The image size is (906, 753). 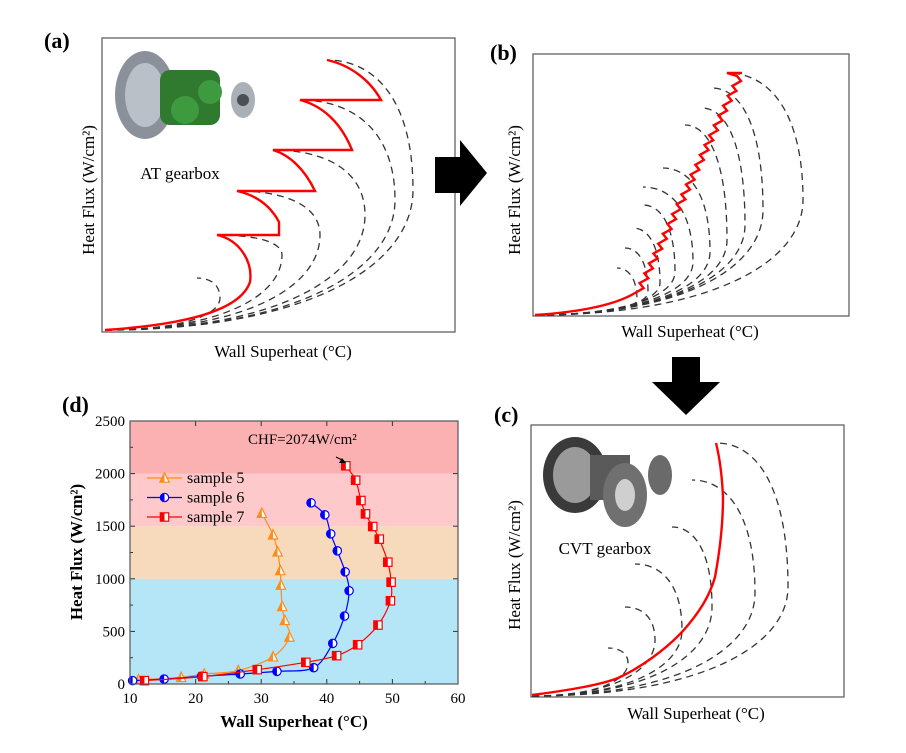 I want to click on sample-7-legend-label: sample 7, so click(x=215, y=517).